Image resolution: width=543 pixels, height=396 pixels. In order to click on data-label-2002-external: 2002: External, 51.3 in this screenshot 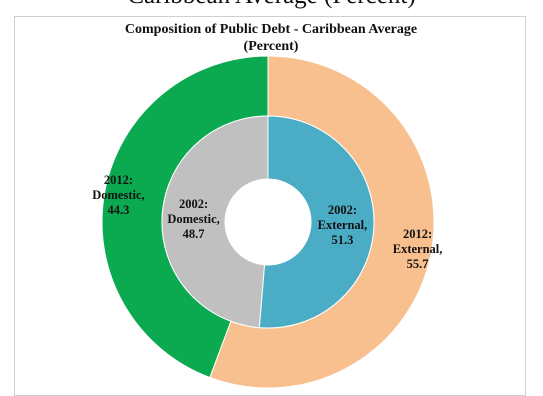, I will do `click(343, 225)`.